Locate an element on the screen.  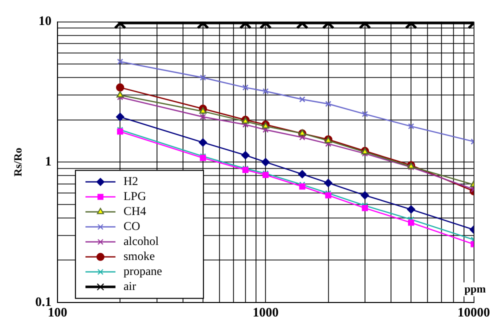
legend-label: propane is located at coordinates (142, 271).